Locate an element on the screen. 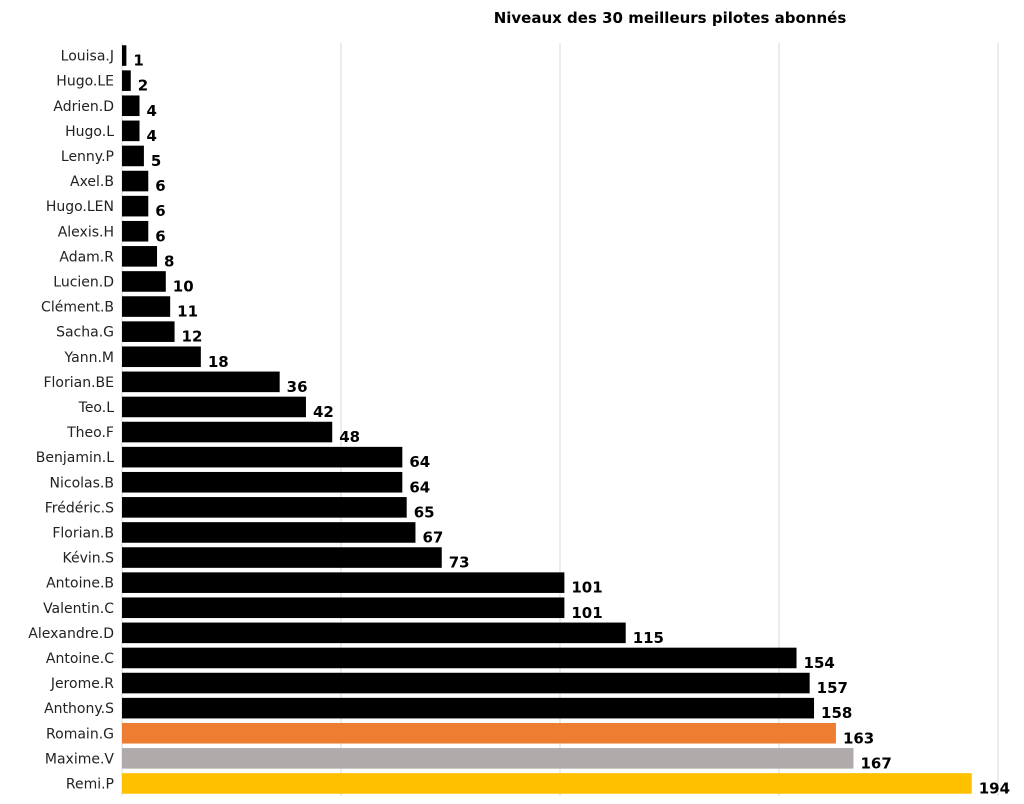 This screenshot has height=804, width=1024. value-label: 12 is located at coordinates (192, 337).